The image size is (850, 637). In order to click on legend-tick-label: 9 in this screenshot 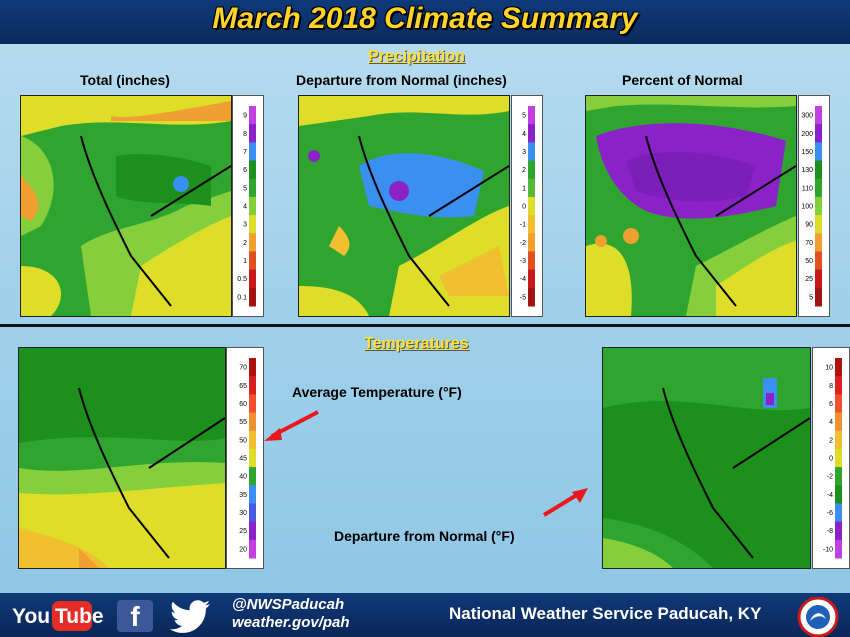, I will do `click(245, 116)`.